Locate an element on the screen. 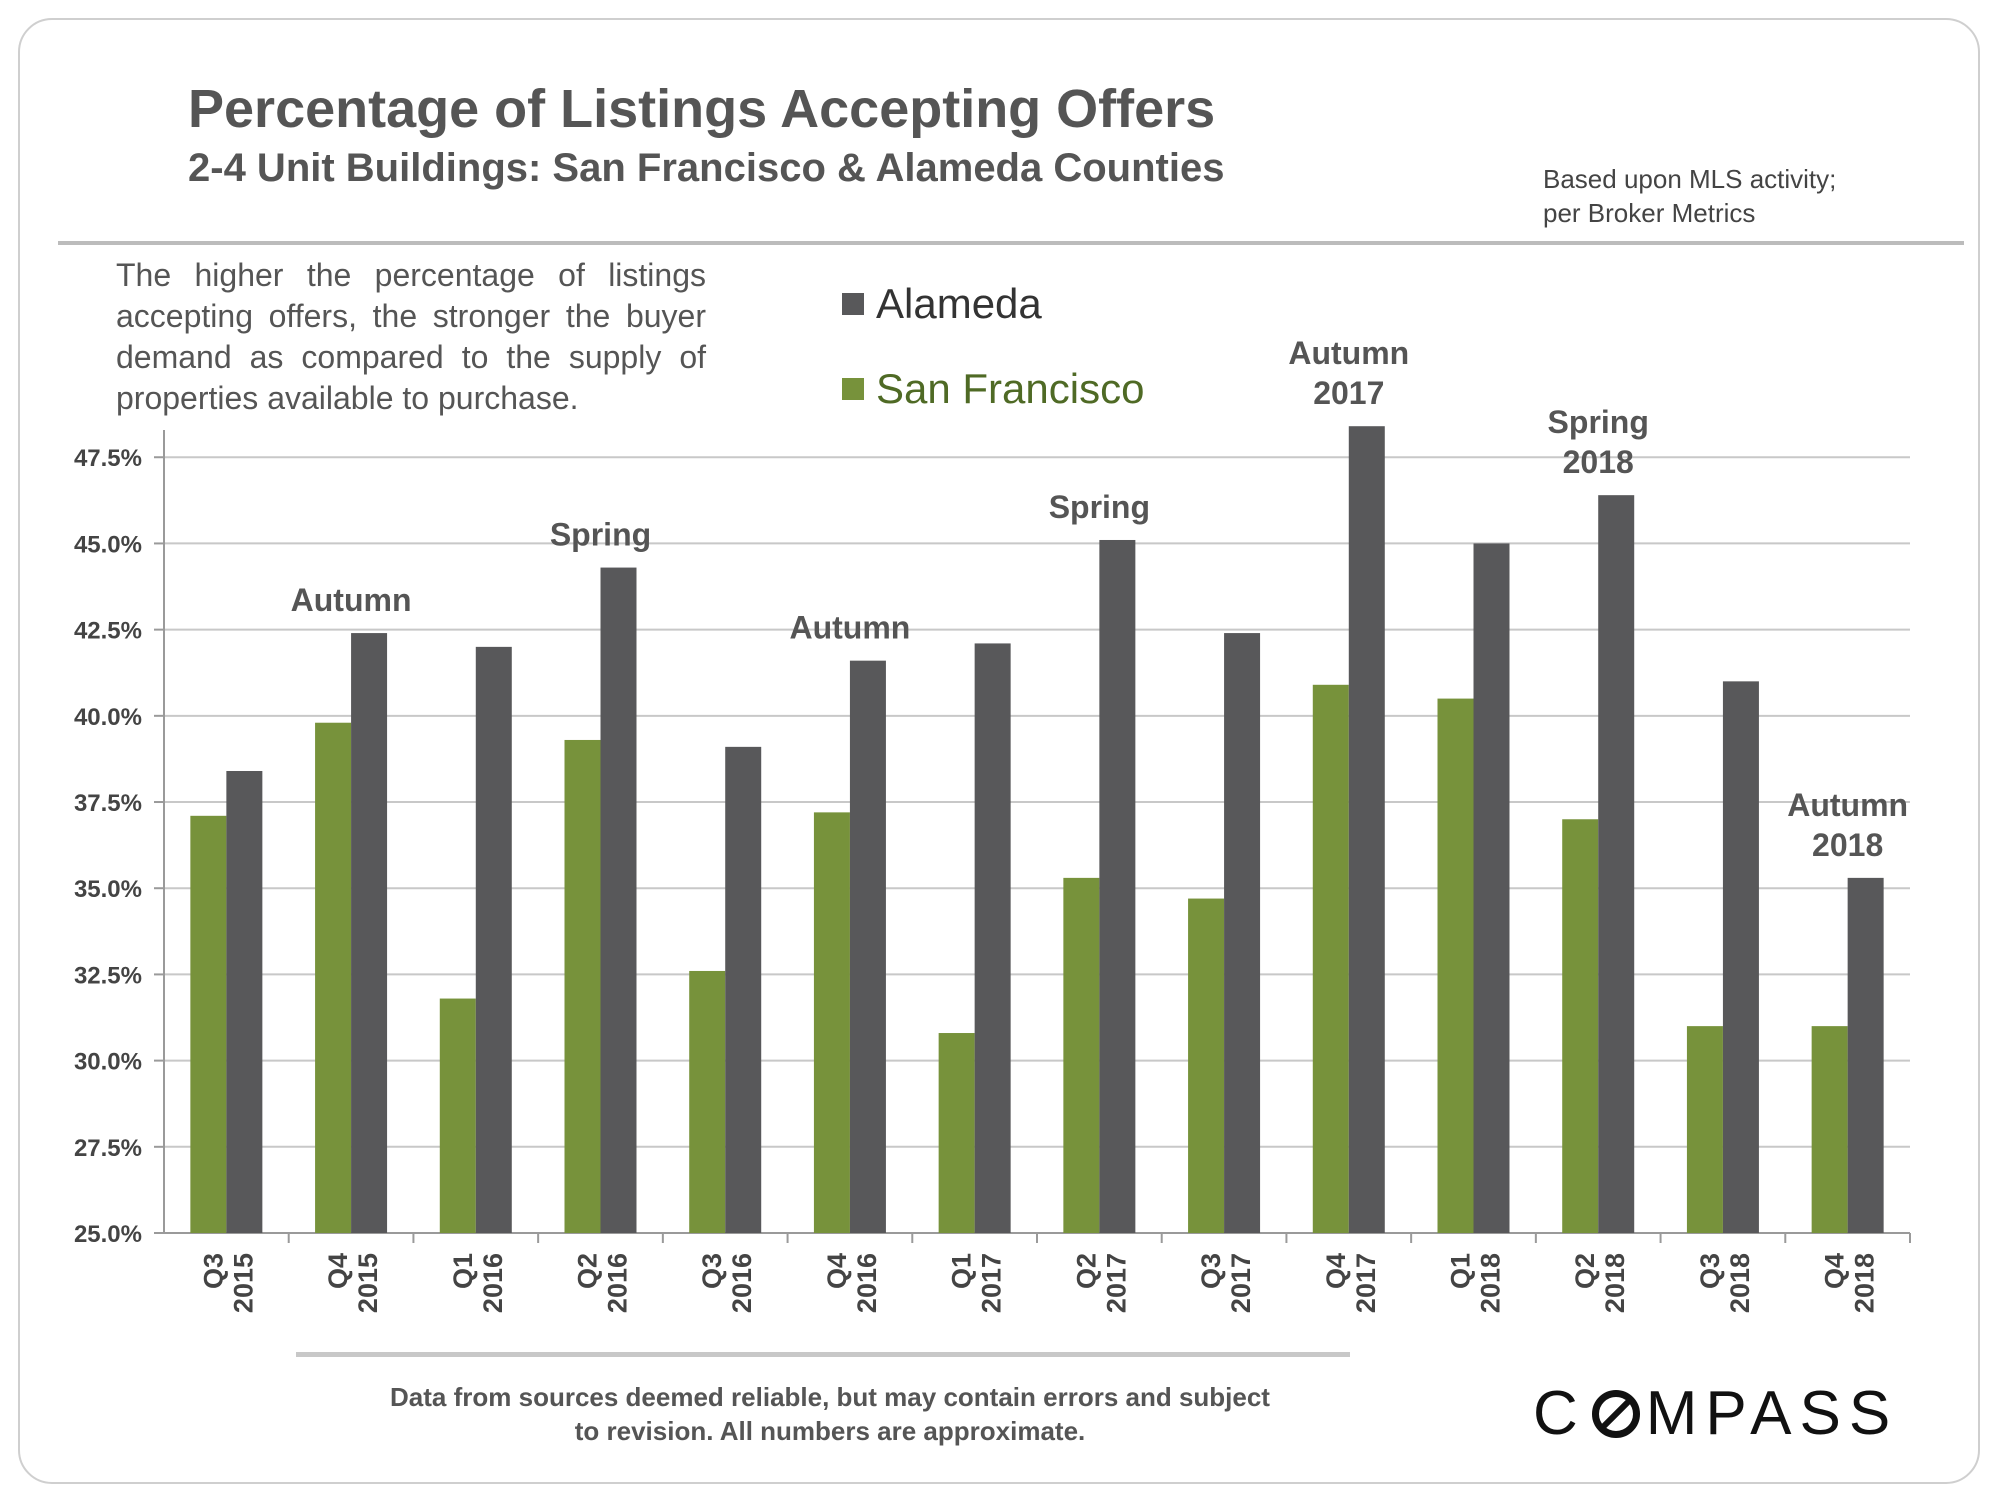 The width and height of the screenshot is (2000, 1500). y-tick-label: 42.5% is located at coordinates (108, 631).